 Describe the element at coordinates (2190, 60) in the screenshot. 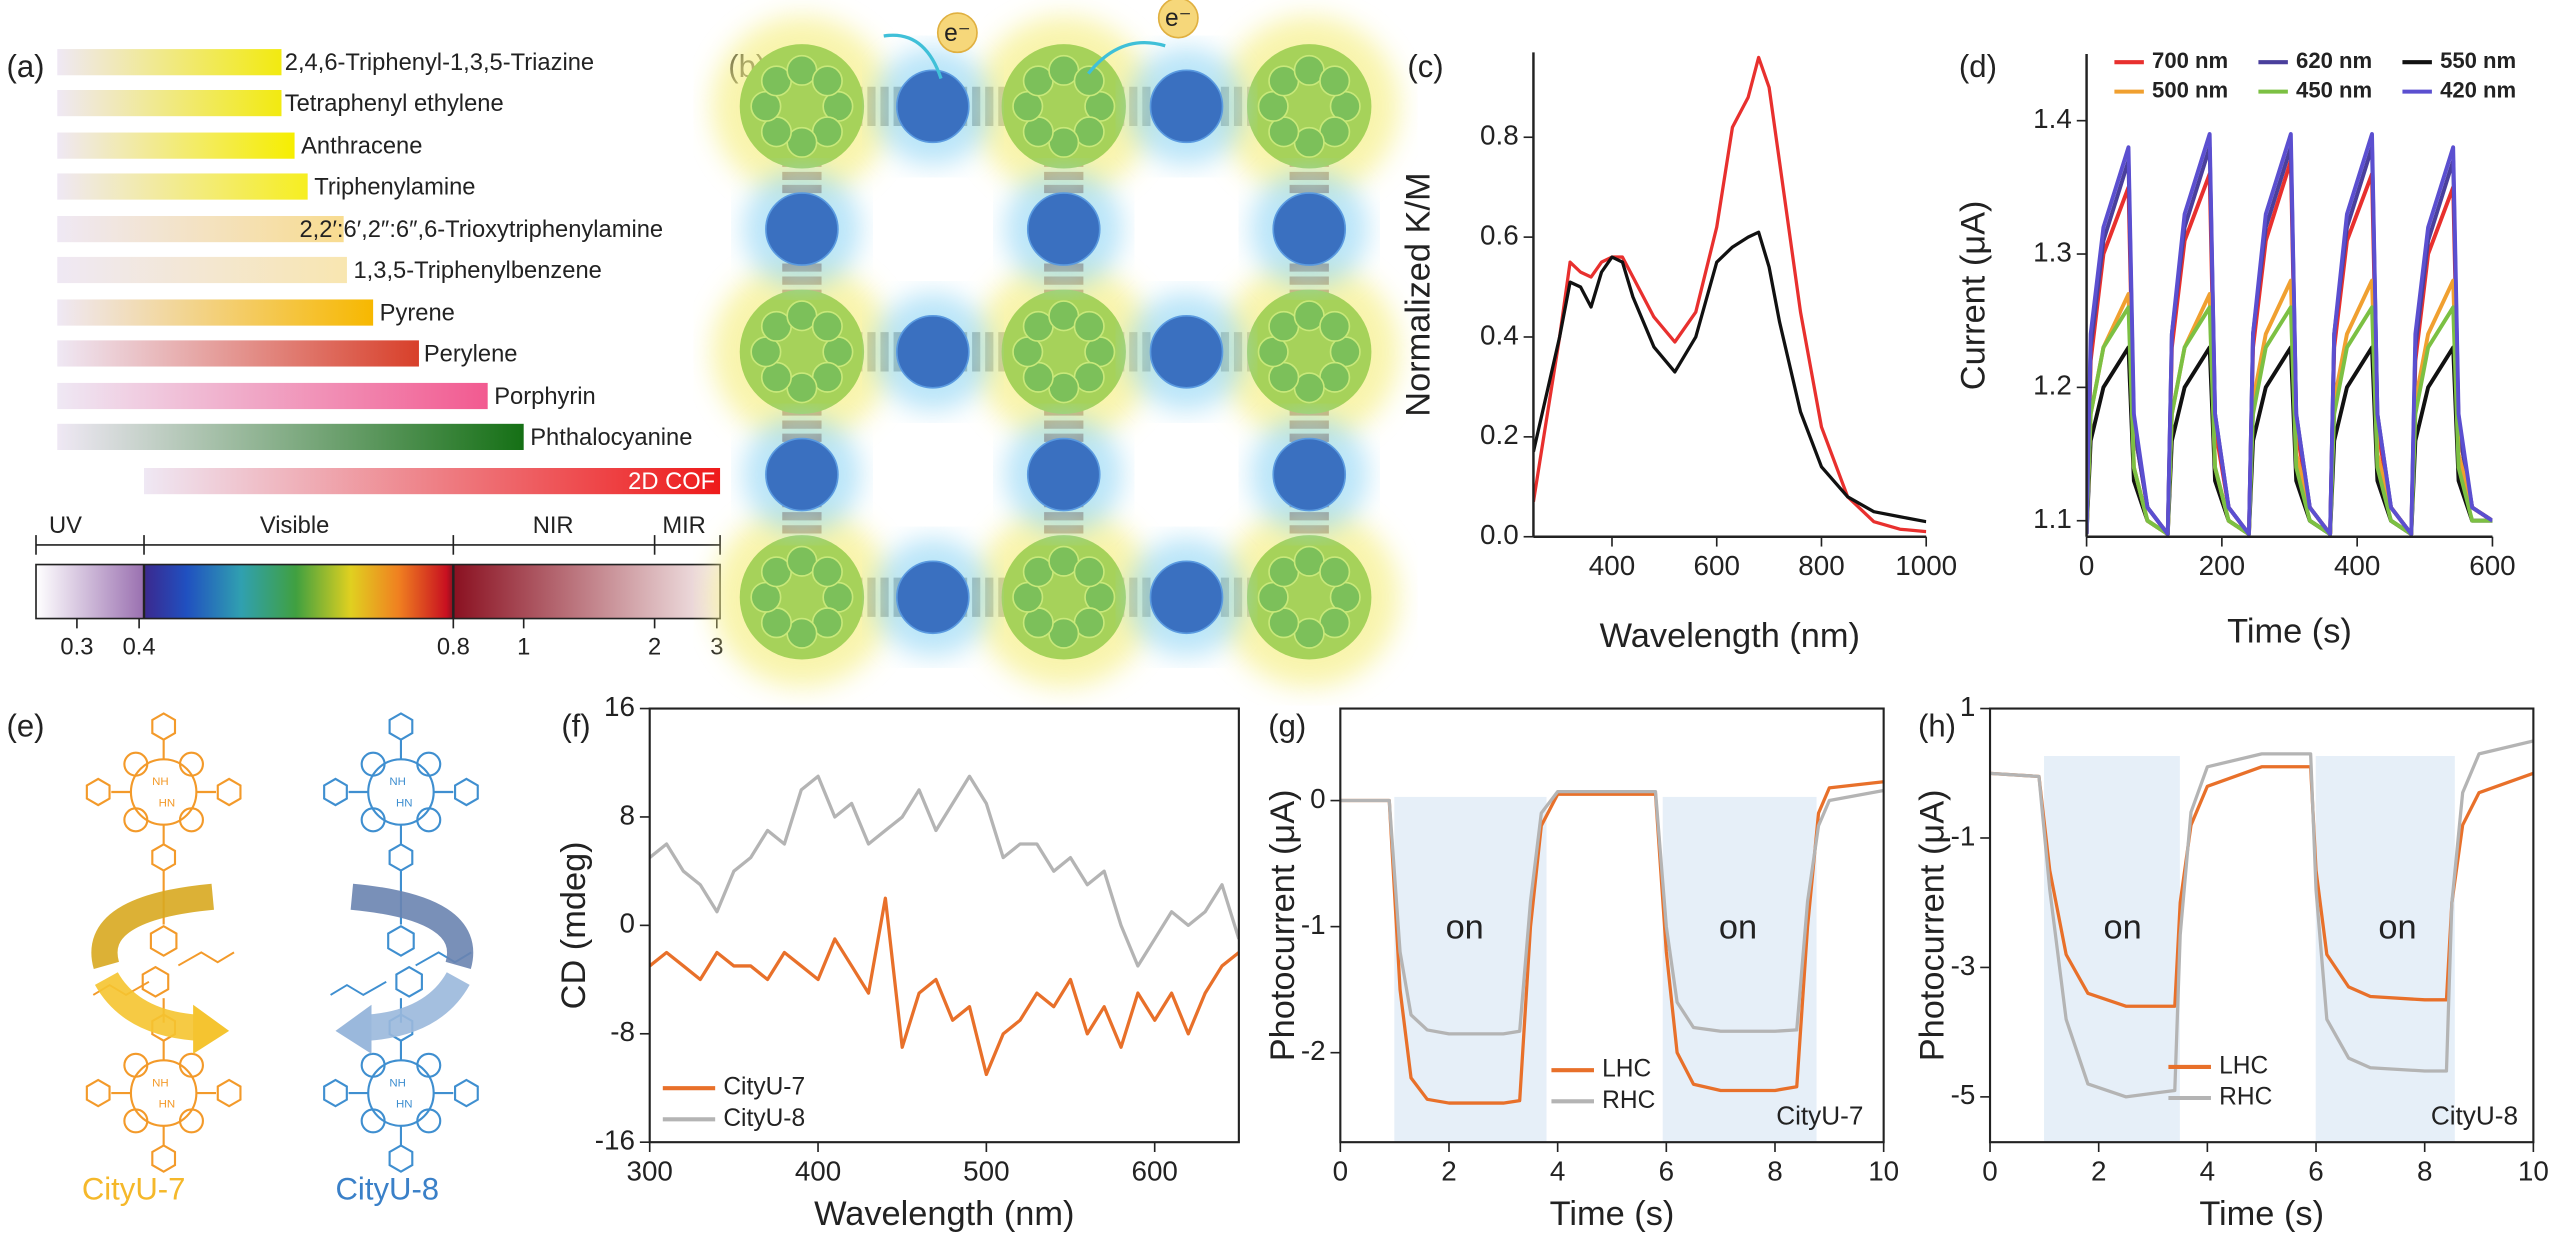

I see `legend-label: 700 nm` at that location.